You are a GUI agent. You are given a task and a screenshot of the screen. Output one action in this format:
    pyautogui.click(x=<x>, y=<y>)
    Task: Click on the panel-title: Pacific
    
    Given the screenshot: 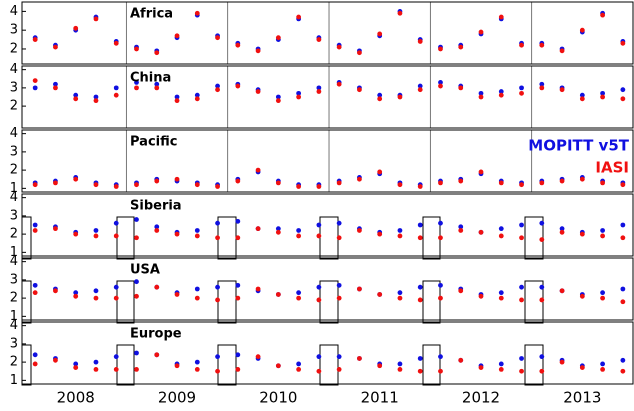 What is the action you would take?
    pyautogui.click(x=153, y=142)
    